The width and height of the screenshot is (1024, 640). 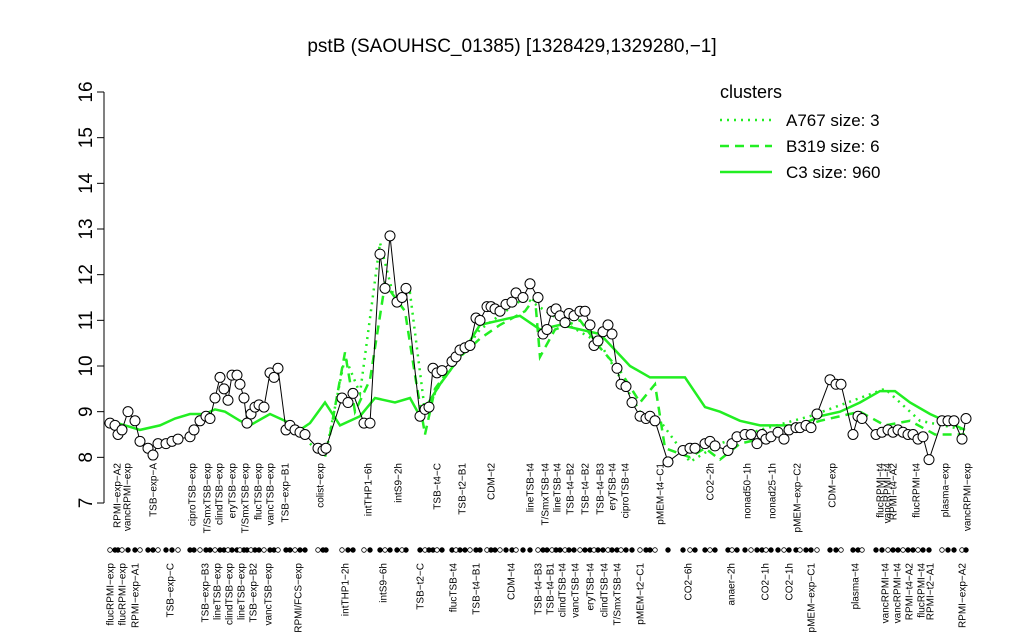 What do you see at coordinates (626, 491) in the screenshot?
I see `x-tick-label: ciproTSB−t4` at bounding box center [626, 491].